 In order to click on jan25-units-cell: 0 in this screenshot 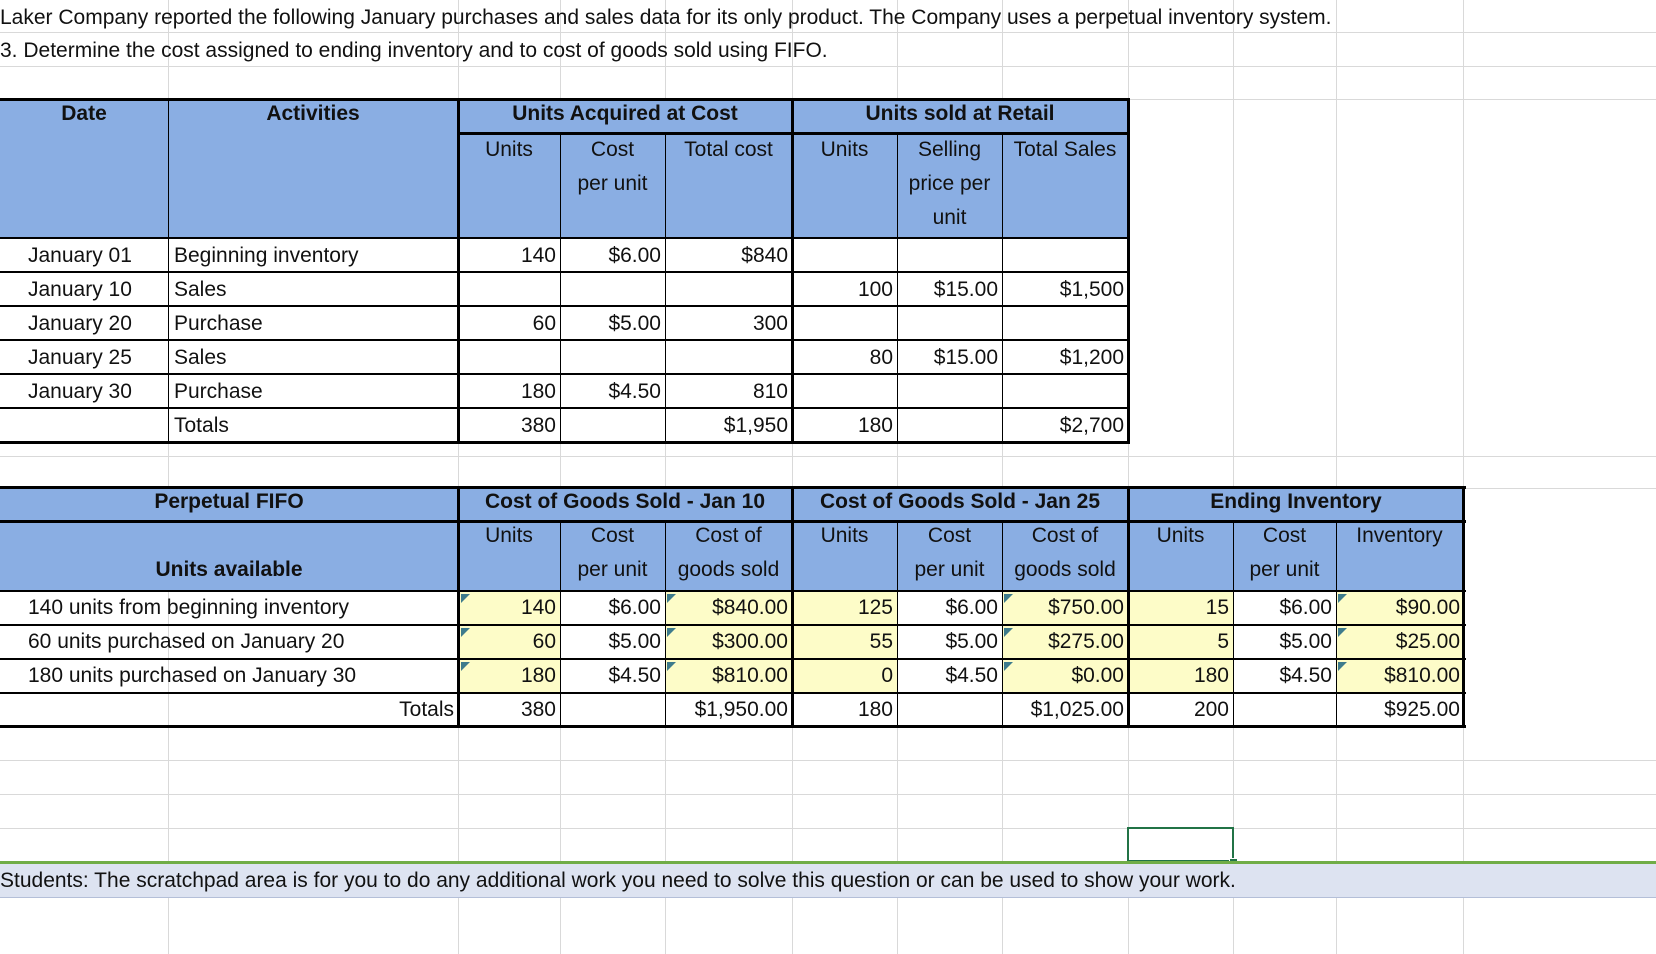, I will do `click(887, 675)`.